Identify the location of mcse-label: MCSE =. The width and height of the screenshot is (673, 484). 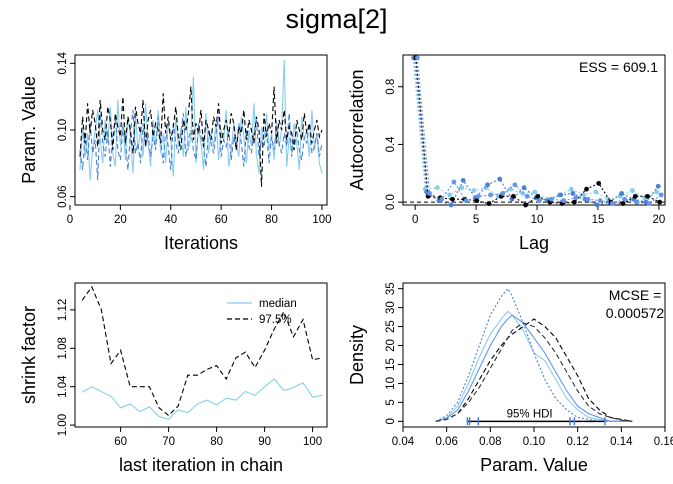
(635, 295).